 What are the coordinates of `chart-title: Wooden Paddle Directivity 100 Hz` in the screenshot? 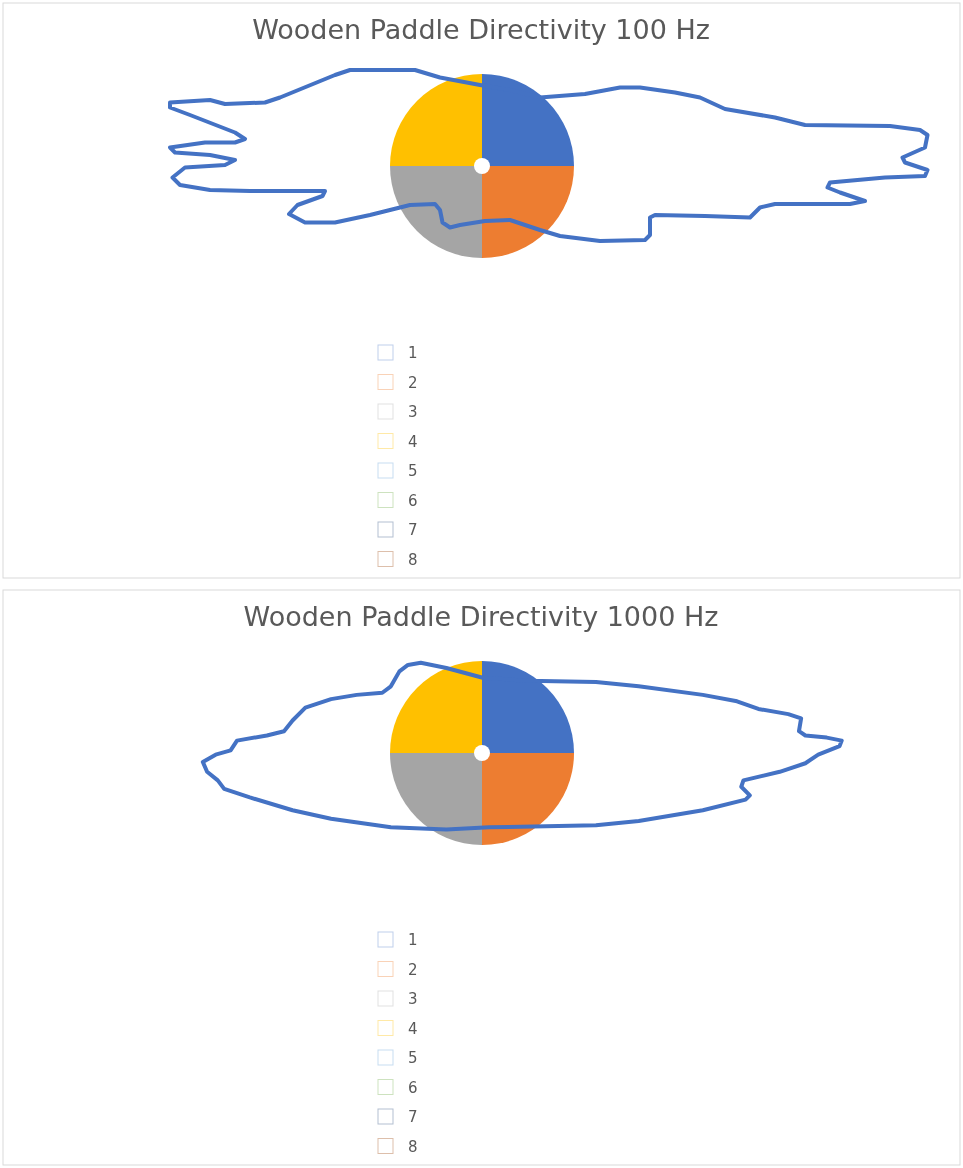 It's located at (481, 29).